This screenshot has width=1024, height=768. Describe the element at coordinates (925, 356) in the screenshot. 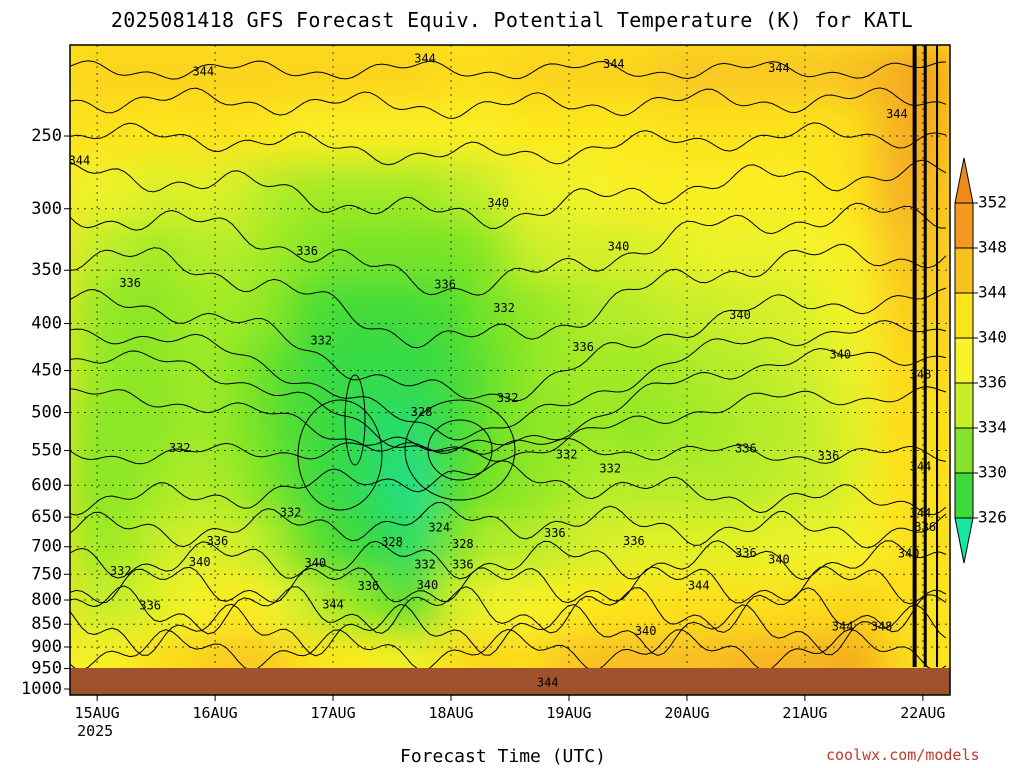

I see `end-forecast-bars` at that location.